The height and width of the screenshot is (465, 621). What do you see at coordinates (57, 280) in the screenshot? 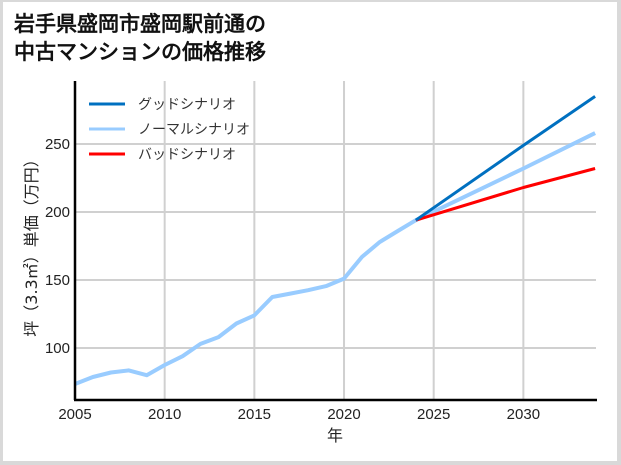
I see `y-tick-label: 150` at bounding box center [57, 280].